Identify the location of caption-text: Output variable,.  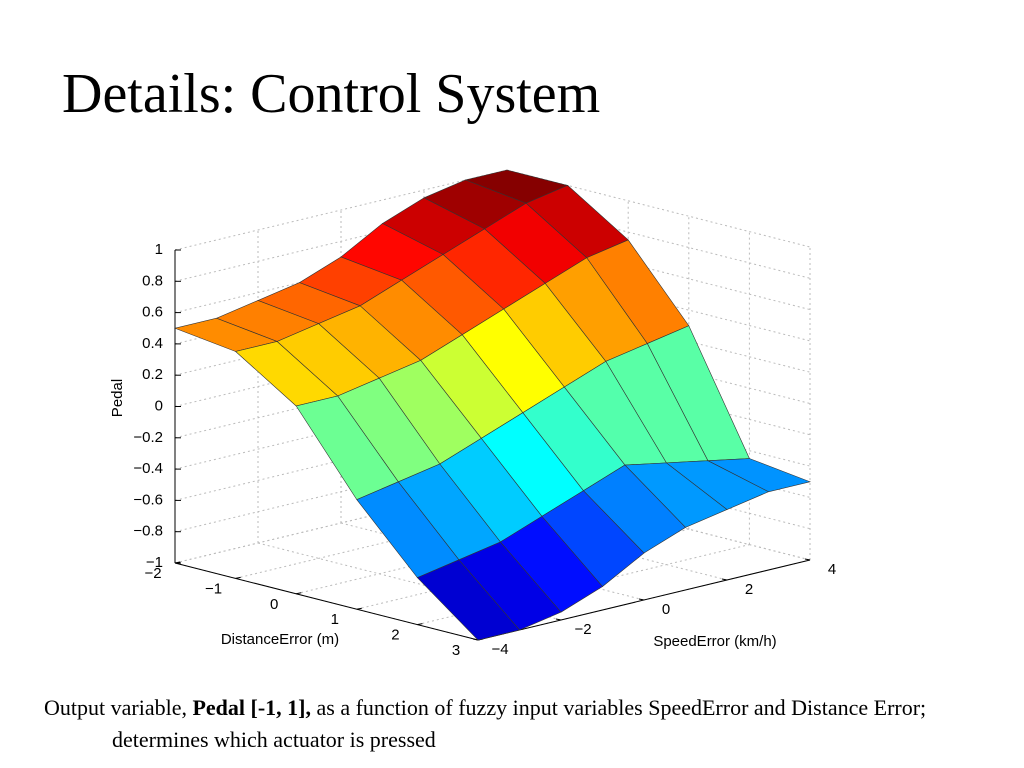
(118, 707).